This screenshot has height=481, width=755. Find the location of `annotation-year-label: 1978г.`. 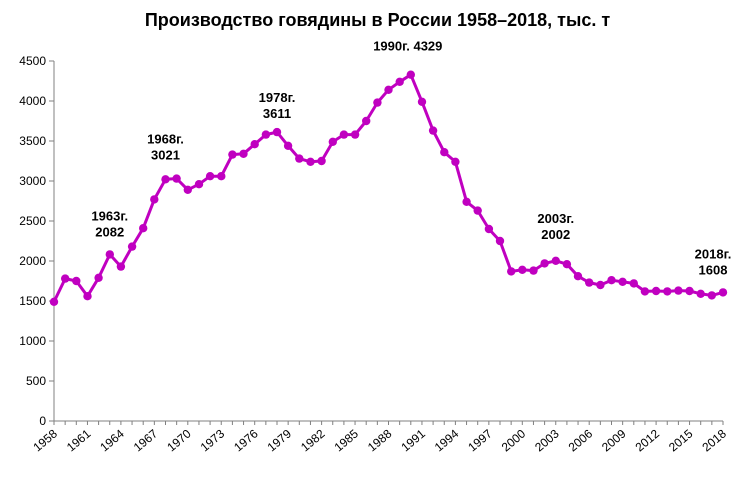

annotation-year-label: 1978г. is located at coordinates (277, 97).